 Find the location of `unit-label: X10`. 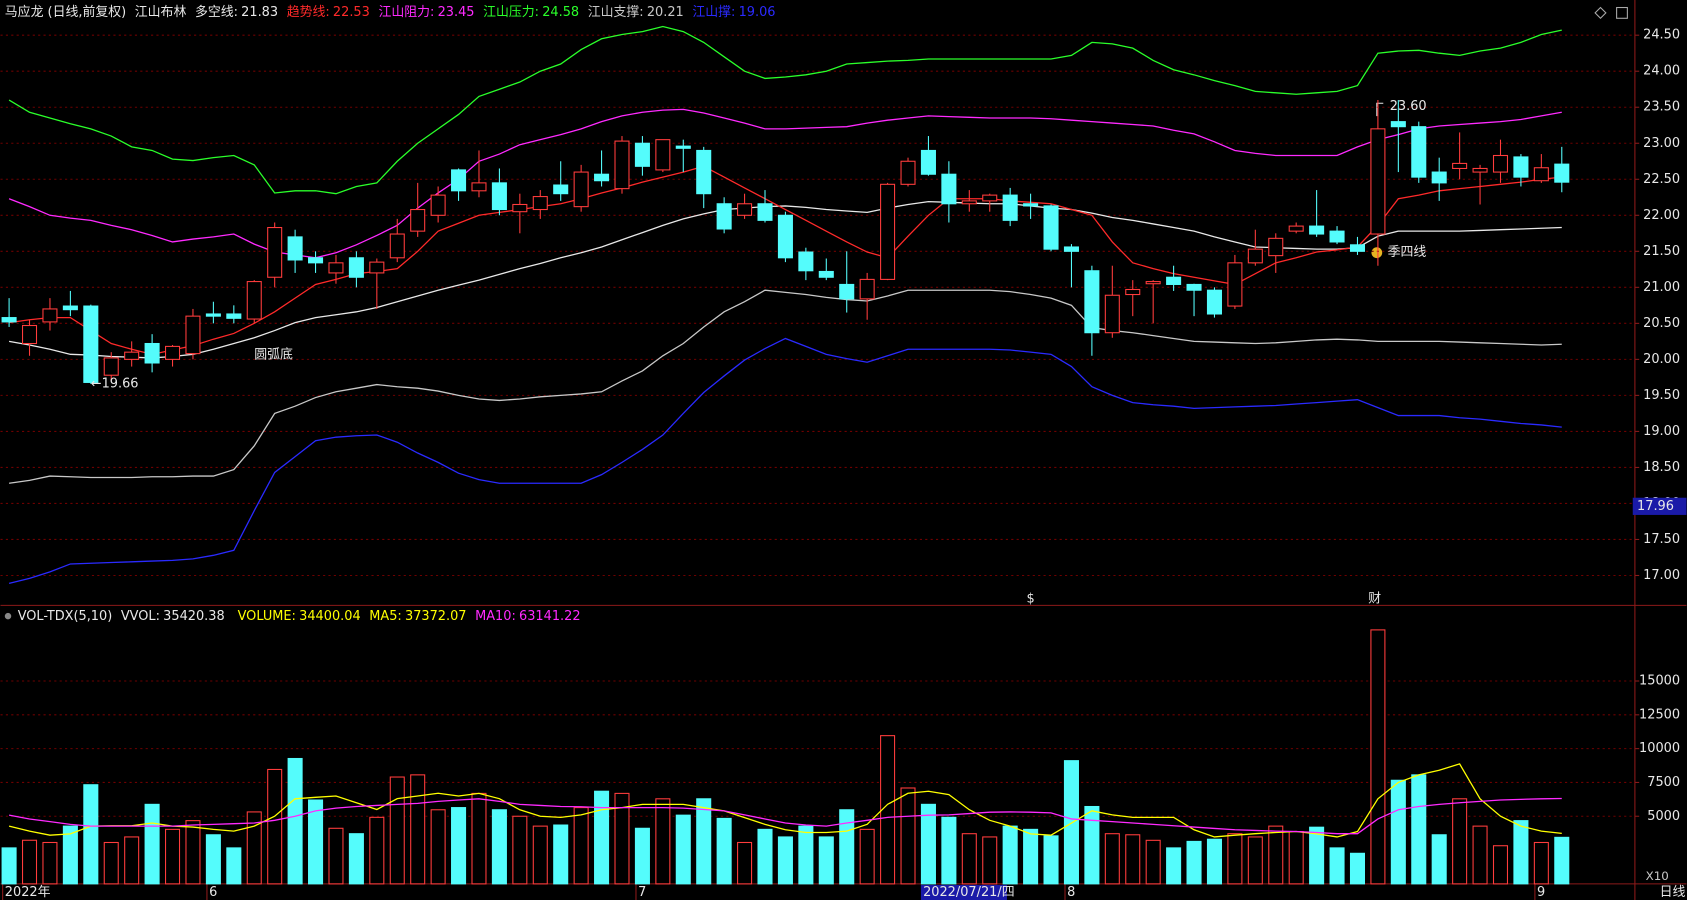

unit-label: X10 is located at coordinates (1657, 876).